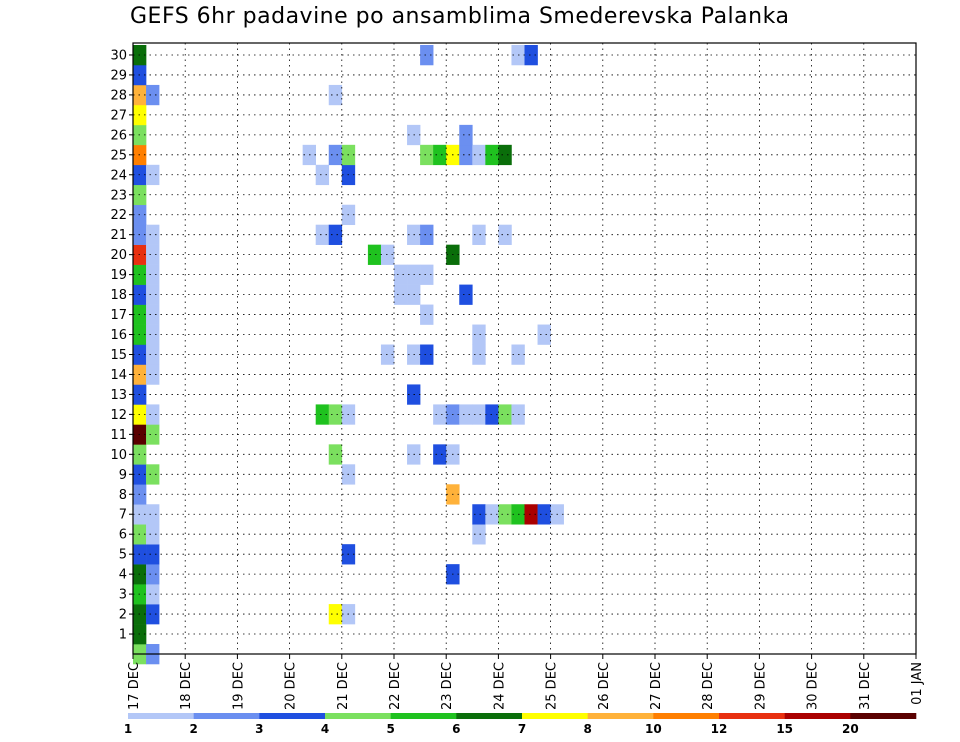  Describe the element at coordinates (128, 729) in the screenshot. I see `colorbar-label: 1` at that location.